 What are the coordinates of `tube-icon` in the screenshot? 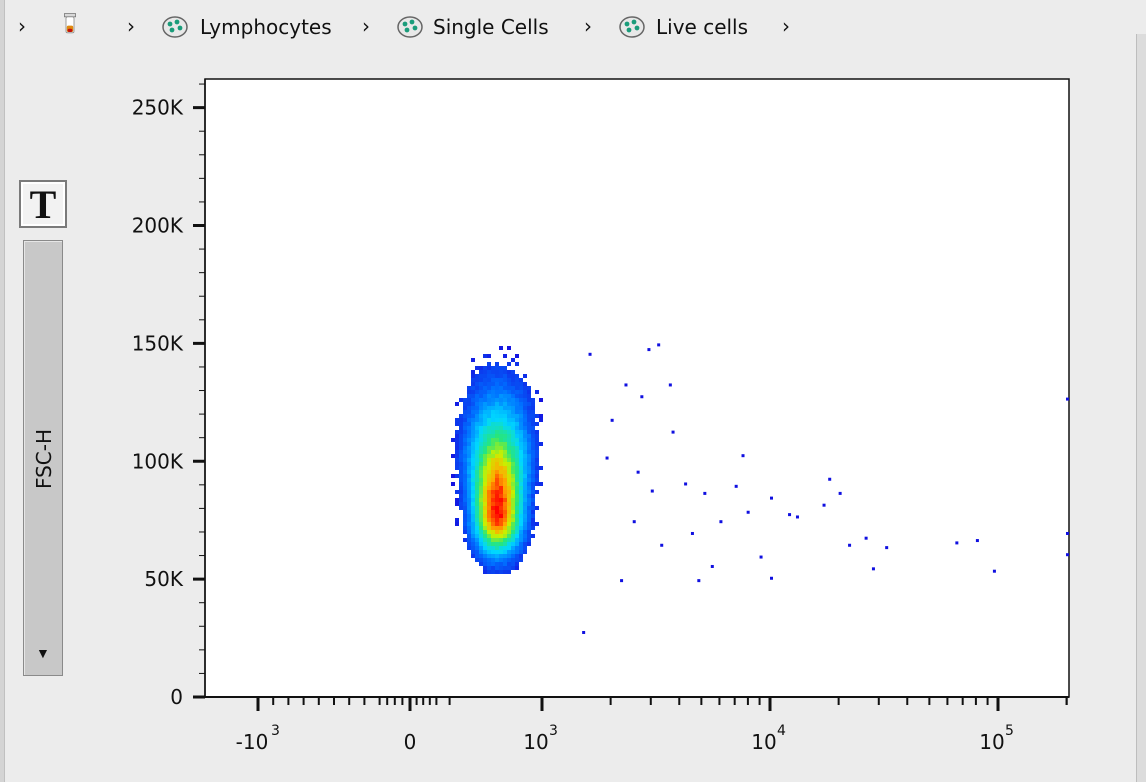 It's located at (70, 24).